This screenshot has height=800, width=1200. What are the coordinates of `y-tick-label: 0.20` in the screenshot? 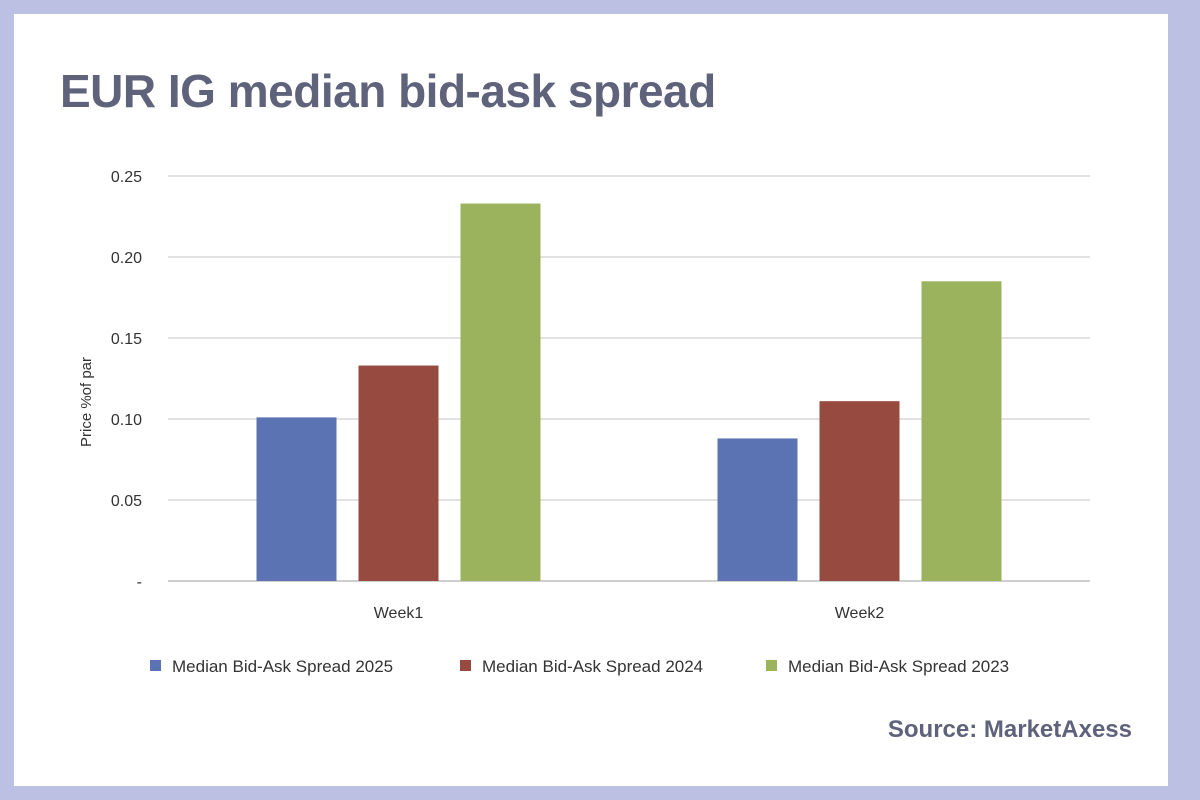 It's located at (126, 258).